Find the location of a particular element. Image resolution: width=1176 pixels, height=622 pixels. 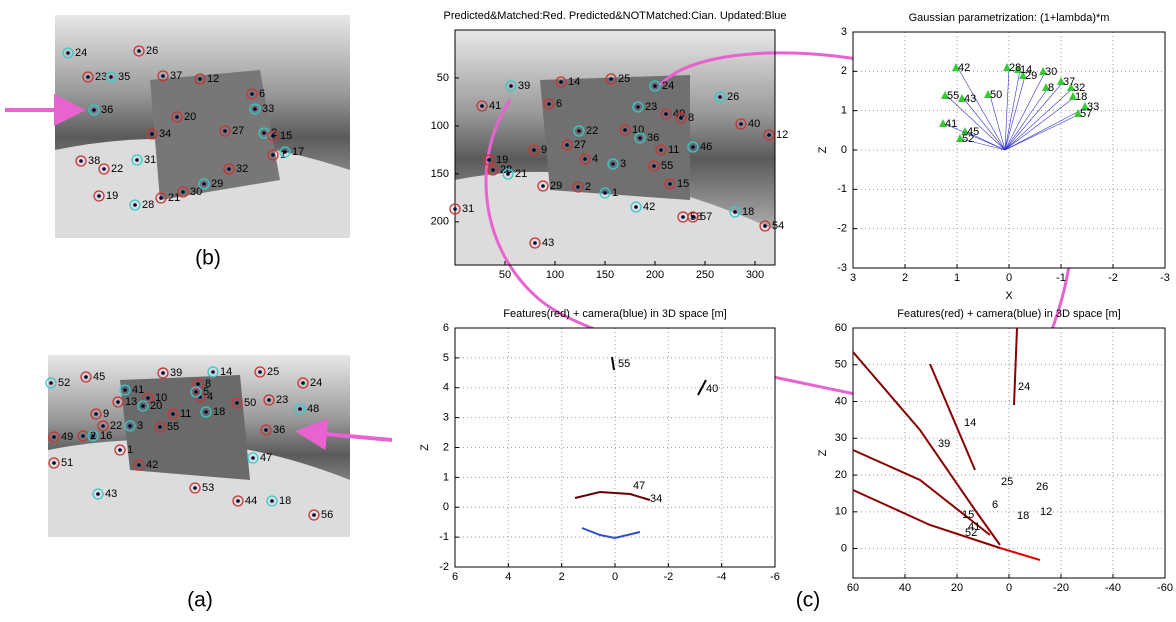

arrow is located at coordinates (344, 434).